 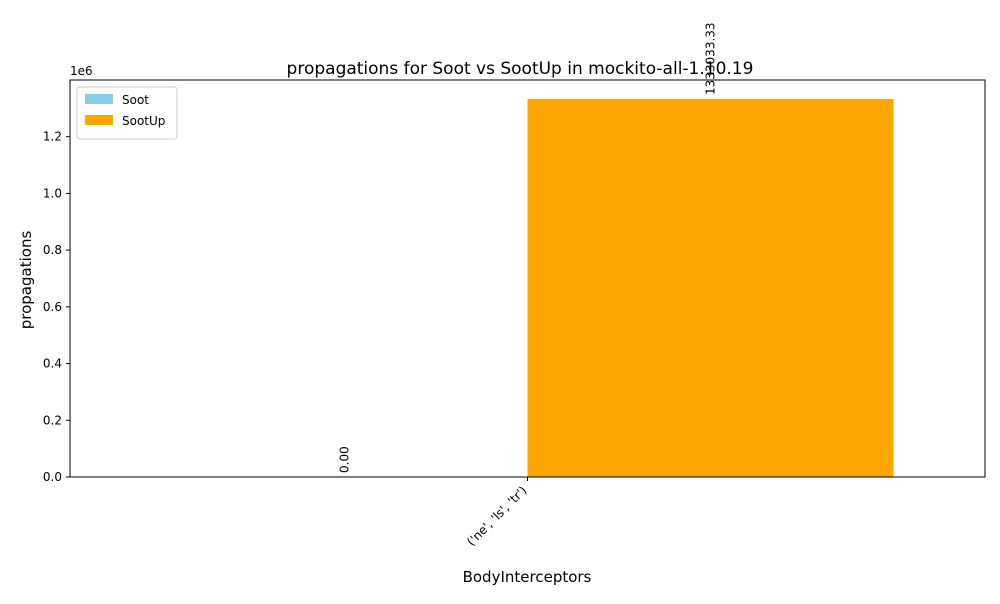 I want to click on y-tick-label: 1.2, so click(x=52, y=137).